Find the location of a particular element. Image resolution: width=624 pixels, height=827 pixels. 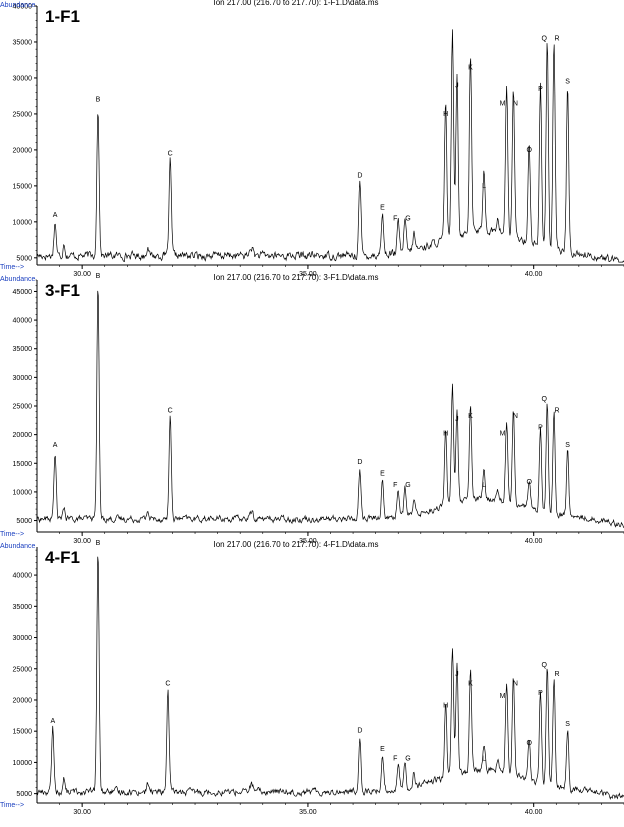

panel-label: 1-F1 is located at coordinates (62, 16).